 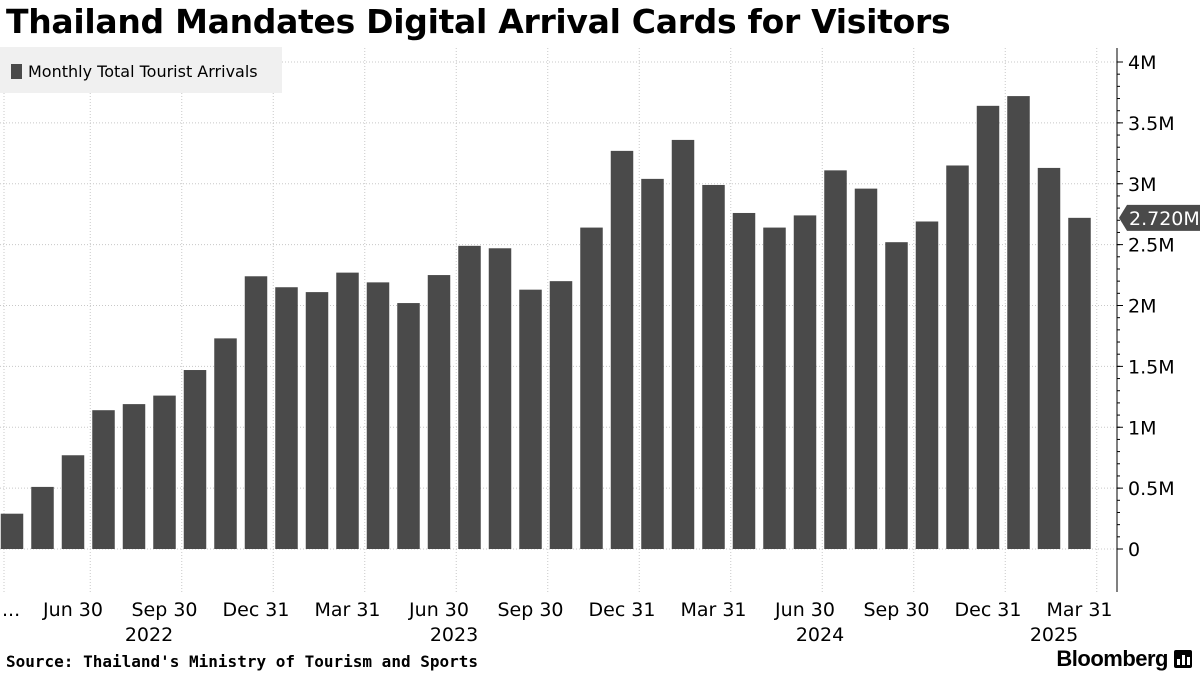 What do you see at coordinates (1142, 428) in the screenshot?
I see `y-tick-label: 1M` at bounding box center [1142, 428].